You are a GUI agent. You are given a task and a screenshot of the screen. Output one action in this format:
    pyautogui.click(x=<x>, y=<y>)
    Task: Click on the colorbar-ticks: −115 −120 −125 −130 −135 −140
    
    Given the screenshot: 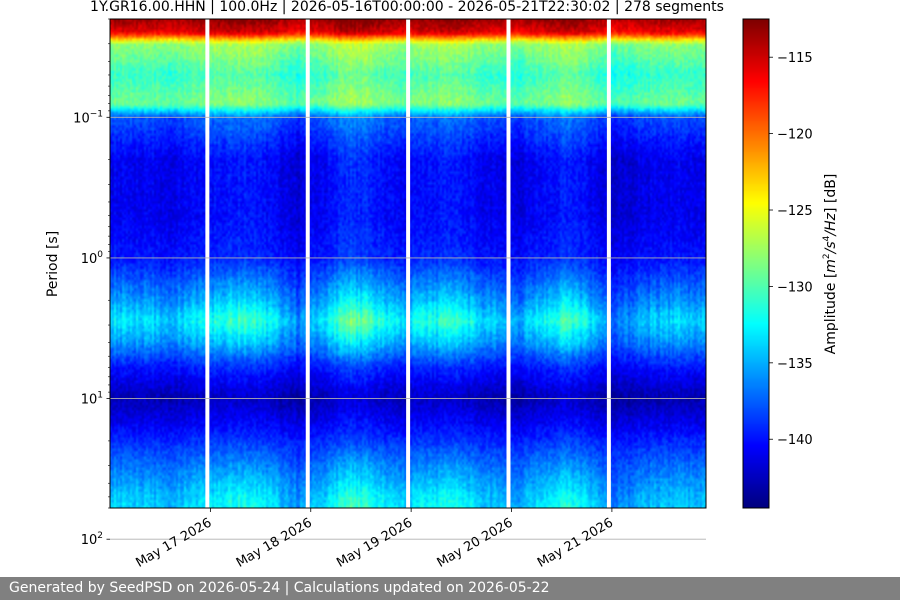 What is the action you would take?
    pyautogui.click(x=791, y=249)
    